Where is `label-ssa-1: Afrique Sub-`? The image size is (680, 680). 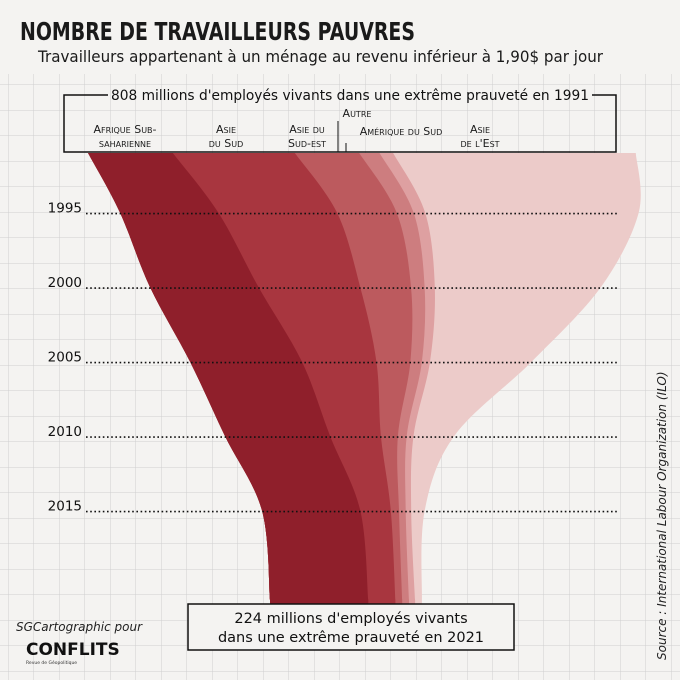
label-ssa-1: Afrique Sub- is located at coordinates (124, 129).